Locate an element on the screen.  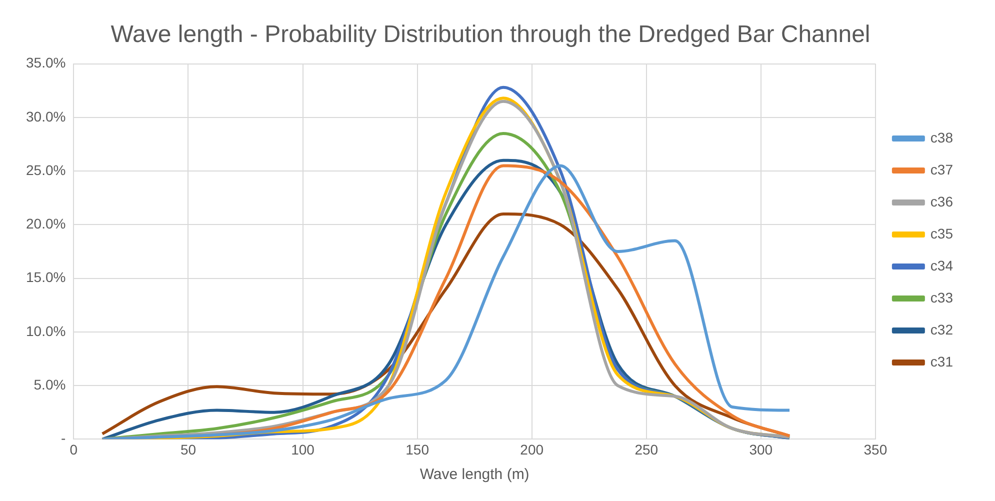
legend-label: c32 is located at coordinates (942, 329).